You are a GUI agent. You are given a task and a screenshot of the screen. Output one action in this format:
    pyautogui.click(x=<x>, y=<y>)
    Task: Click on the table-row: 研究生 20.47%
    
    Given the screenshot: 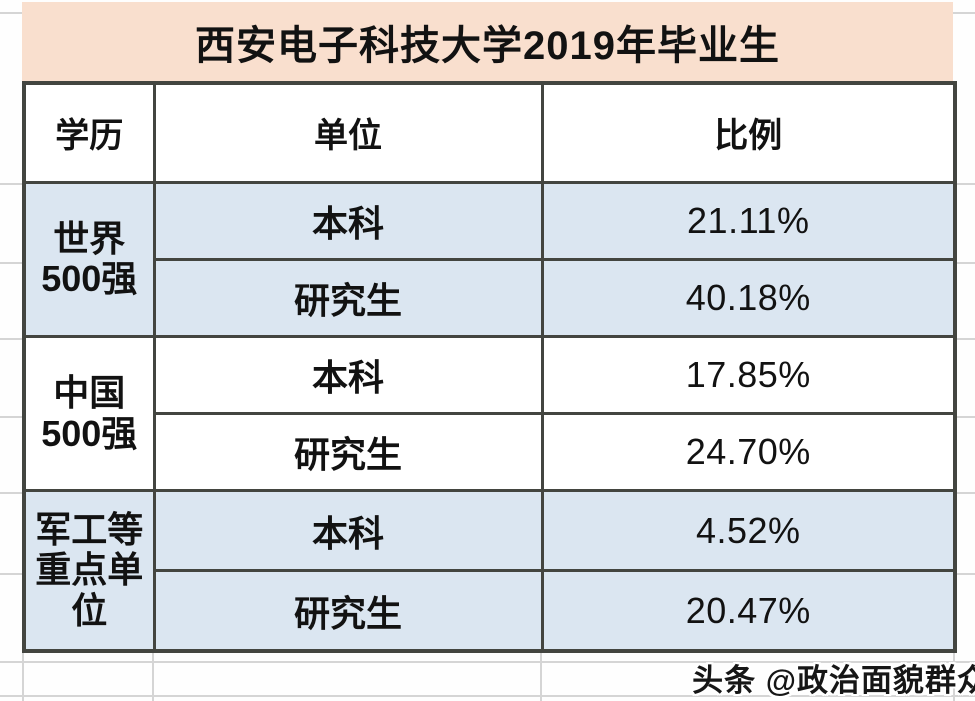 What is the action you would take?
    pyautogui.click(x=490, y=611)
    